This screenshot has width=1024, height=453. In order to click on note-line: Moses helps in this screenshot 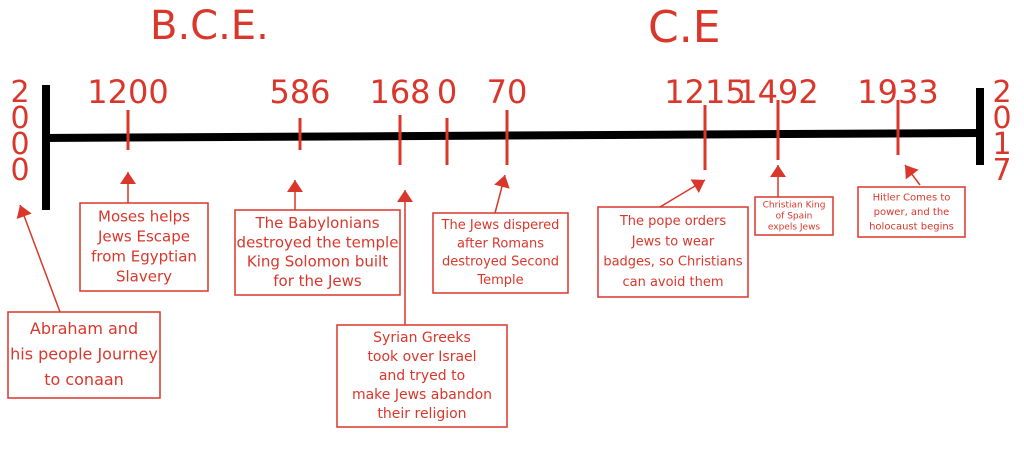, I will do `click(144, 217)`.